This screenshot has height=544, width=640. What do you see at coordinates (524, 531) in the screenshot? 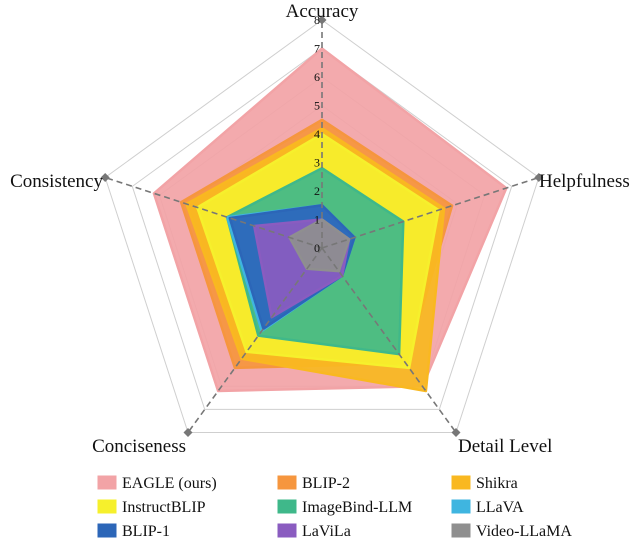
I see `legend-label-video-llama: Video-LLaMA` at bounding box center [524, 531].